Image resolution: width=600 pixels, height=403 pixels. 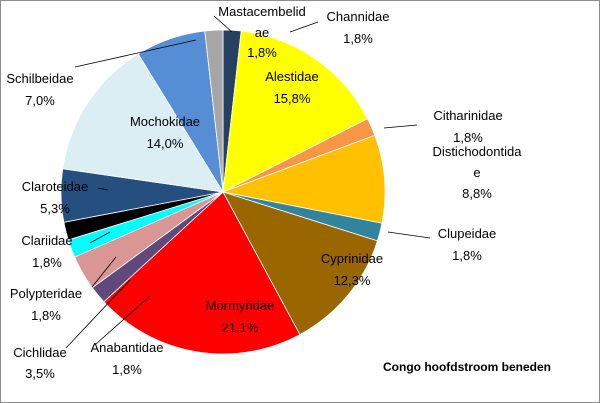 I want to click on slice-label: Channidae, so click(x=358, y=16).